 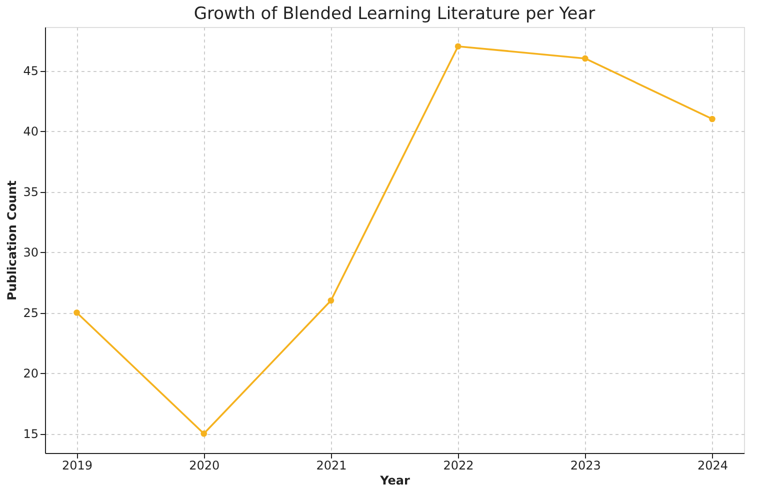 I want to click on y-tick-label: 45, so click(x=30, y=71).